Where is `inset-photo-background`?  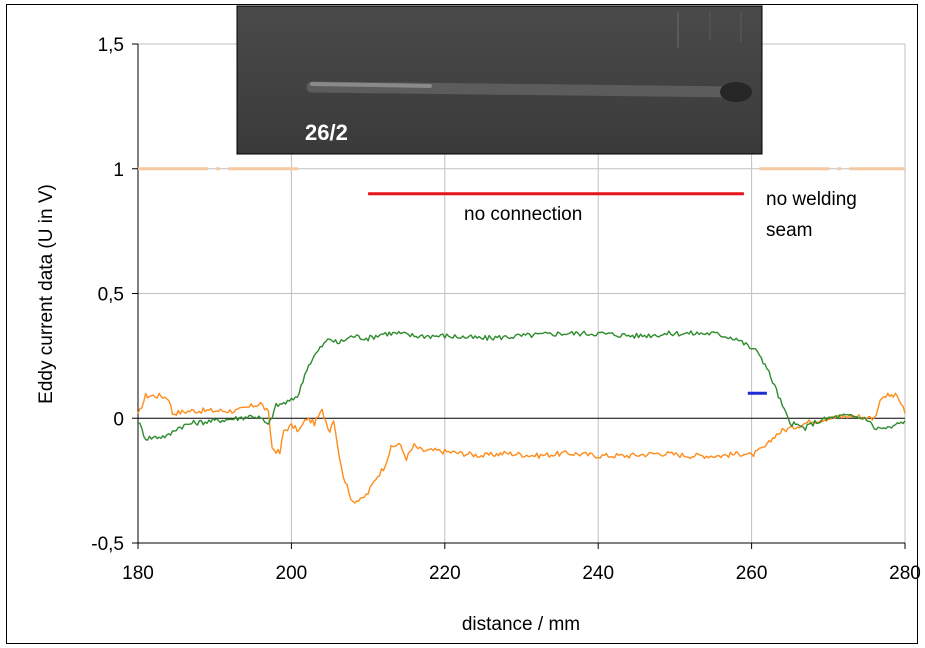
inset-photo-background is located at coordinates (499, 80).